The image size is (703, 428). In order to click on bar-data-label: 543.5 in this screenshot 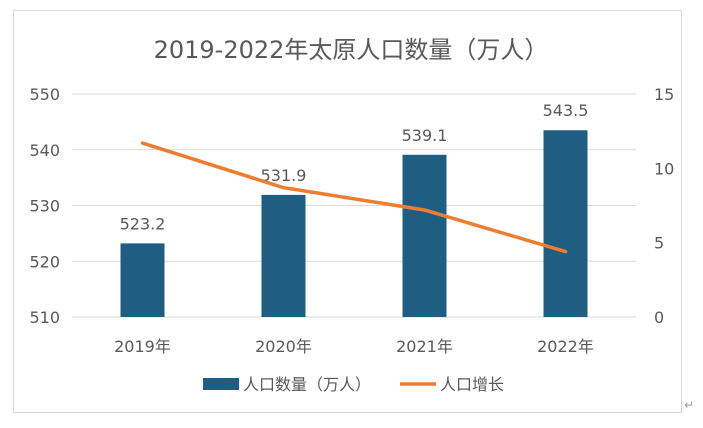, I will do `click(566, 110)`.